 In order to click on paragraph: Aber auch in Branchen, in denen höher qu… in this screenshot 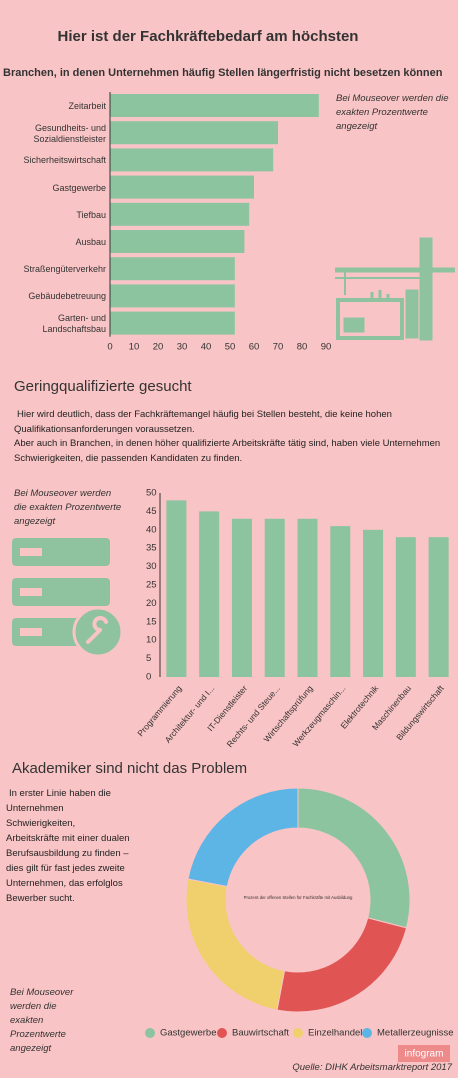, I will do `click(227, 451)`.